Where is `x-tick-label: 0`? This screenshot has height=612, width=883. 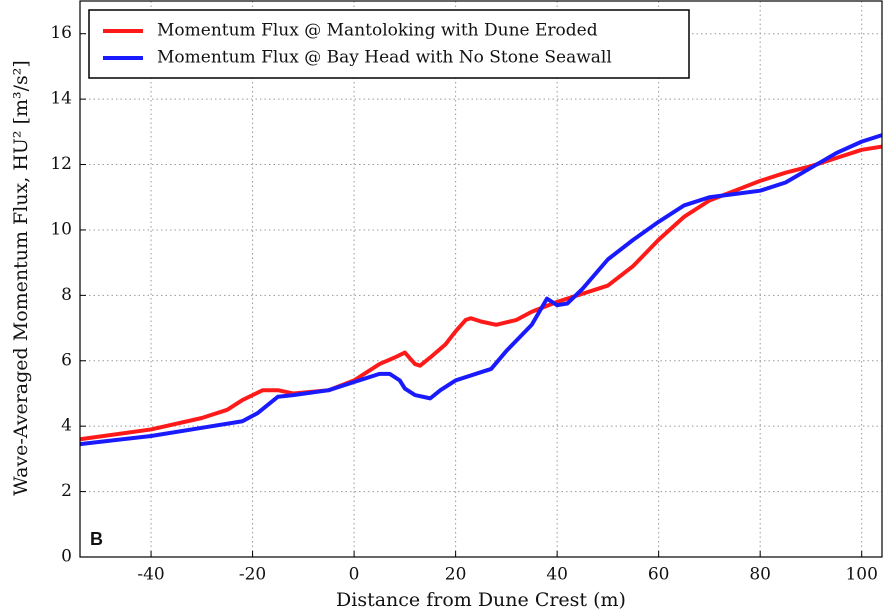
x-tick-label: 0 is located at coordinates (354, 575).